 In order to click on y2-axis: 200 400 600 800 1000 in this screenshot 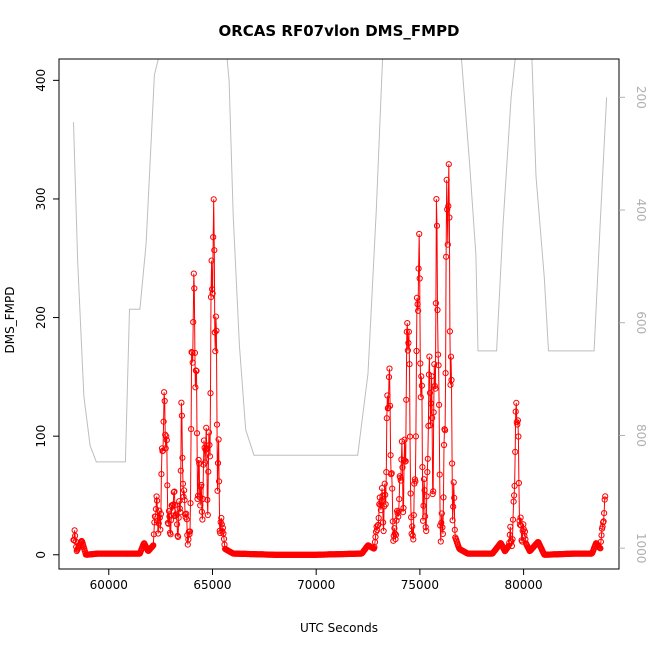, I will do `click(633, 324)`.